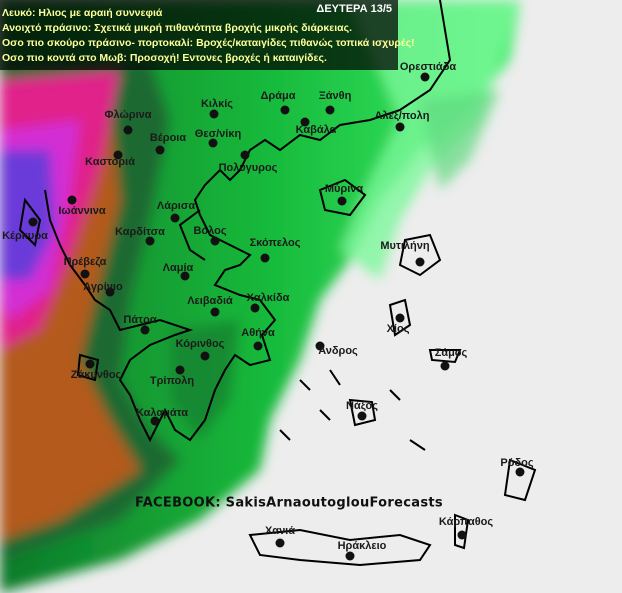 The width and height of the screenshot is (622, 593). I want to click on city-label: Πρέβεζα, so click(85, 262).